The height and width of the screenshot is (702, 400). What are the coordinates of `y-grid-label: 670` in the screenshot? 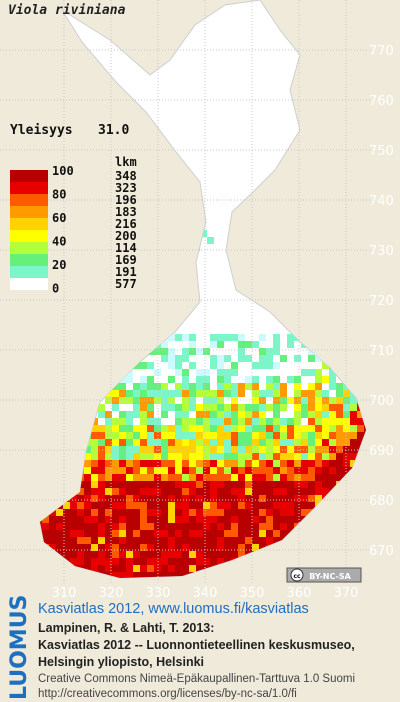 It's located at (381, 551).